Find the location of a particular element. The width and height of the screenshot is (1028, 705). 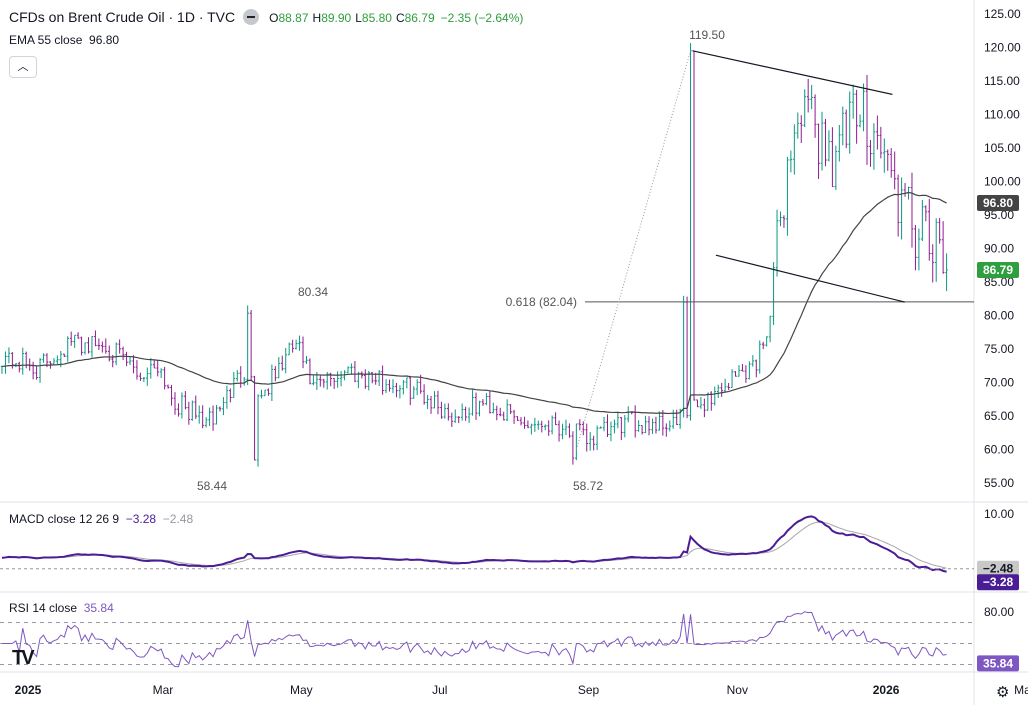

channel-lower-line is located at coordinates (810, 278).